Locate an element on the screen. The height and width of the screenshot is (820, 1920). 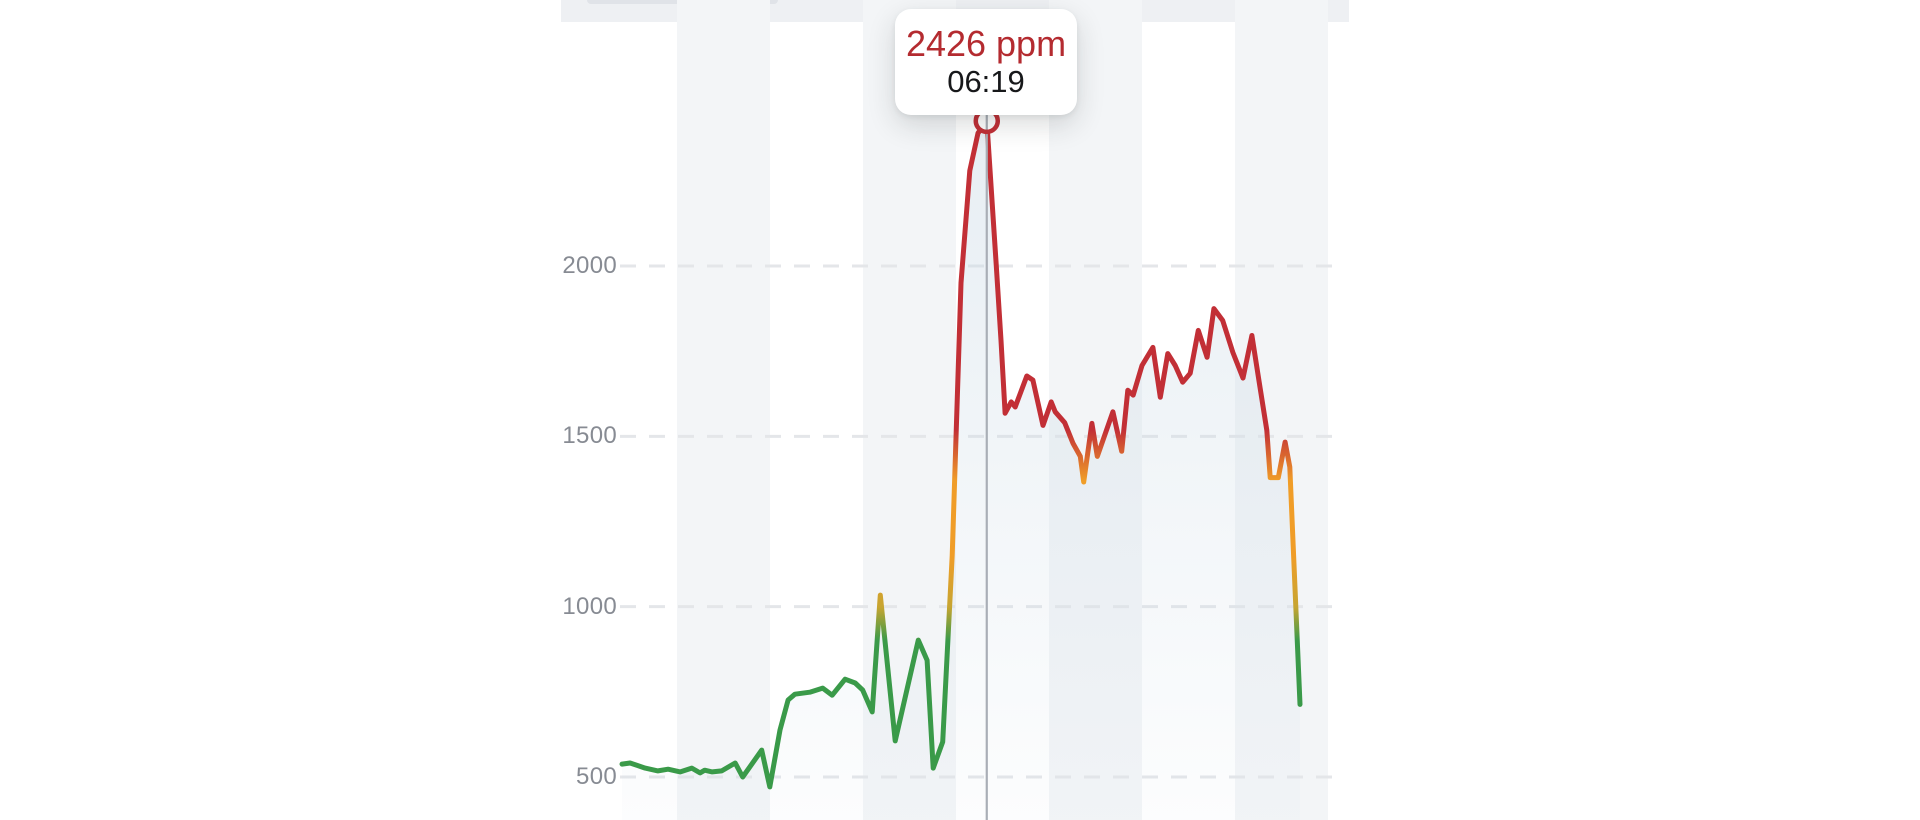
tooltip: 2426 ppm 06:19 is located at coordinates (986, 62).